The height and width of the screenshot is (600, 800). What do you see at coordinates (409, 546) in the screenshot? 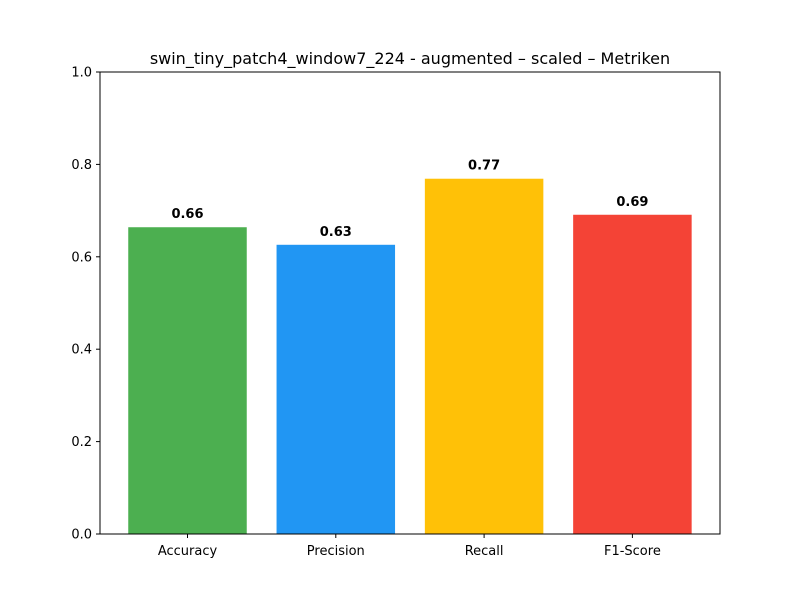
I see `x-axis: Accuracy Precision Recall F1-Score` at bounding box center [409, 546].